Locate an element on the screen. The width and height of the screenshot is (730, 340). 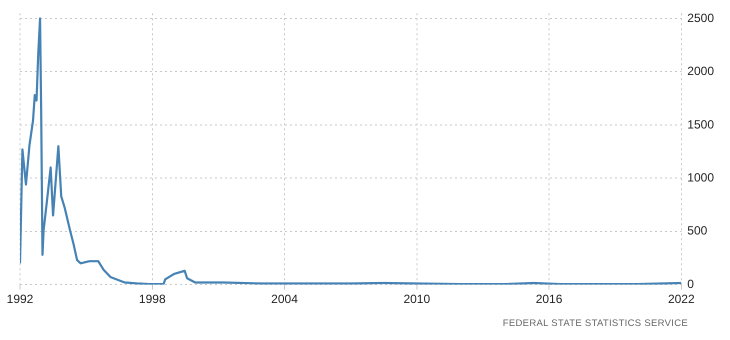
y-tick-label: 500 is located at coordinates (697, 231).